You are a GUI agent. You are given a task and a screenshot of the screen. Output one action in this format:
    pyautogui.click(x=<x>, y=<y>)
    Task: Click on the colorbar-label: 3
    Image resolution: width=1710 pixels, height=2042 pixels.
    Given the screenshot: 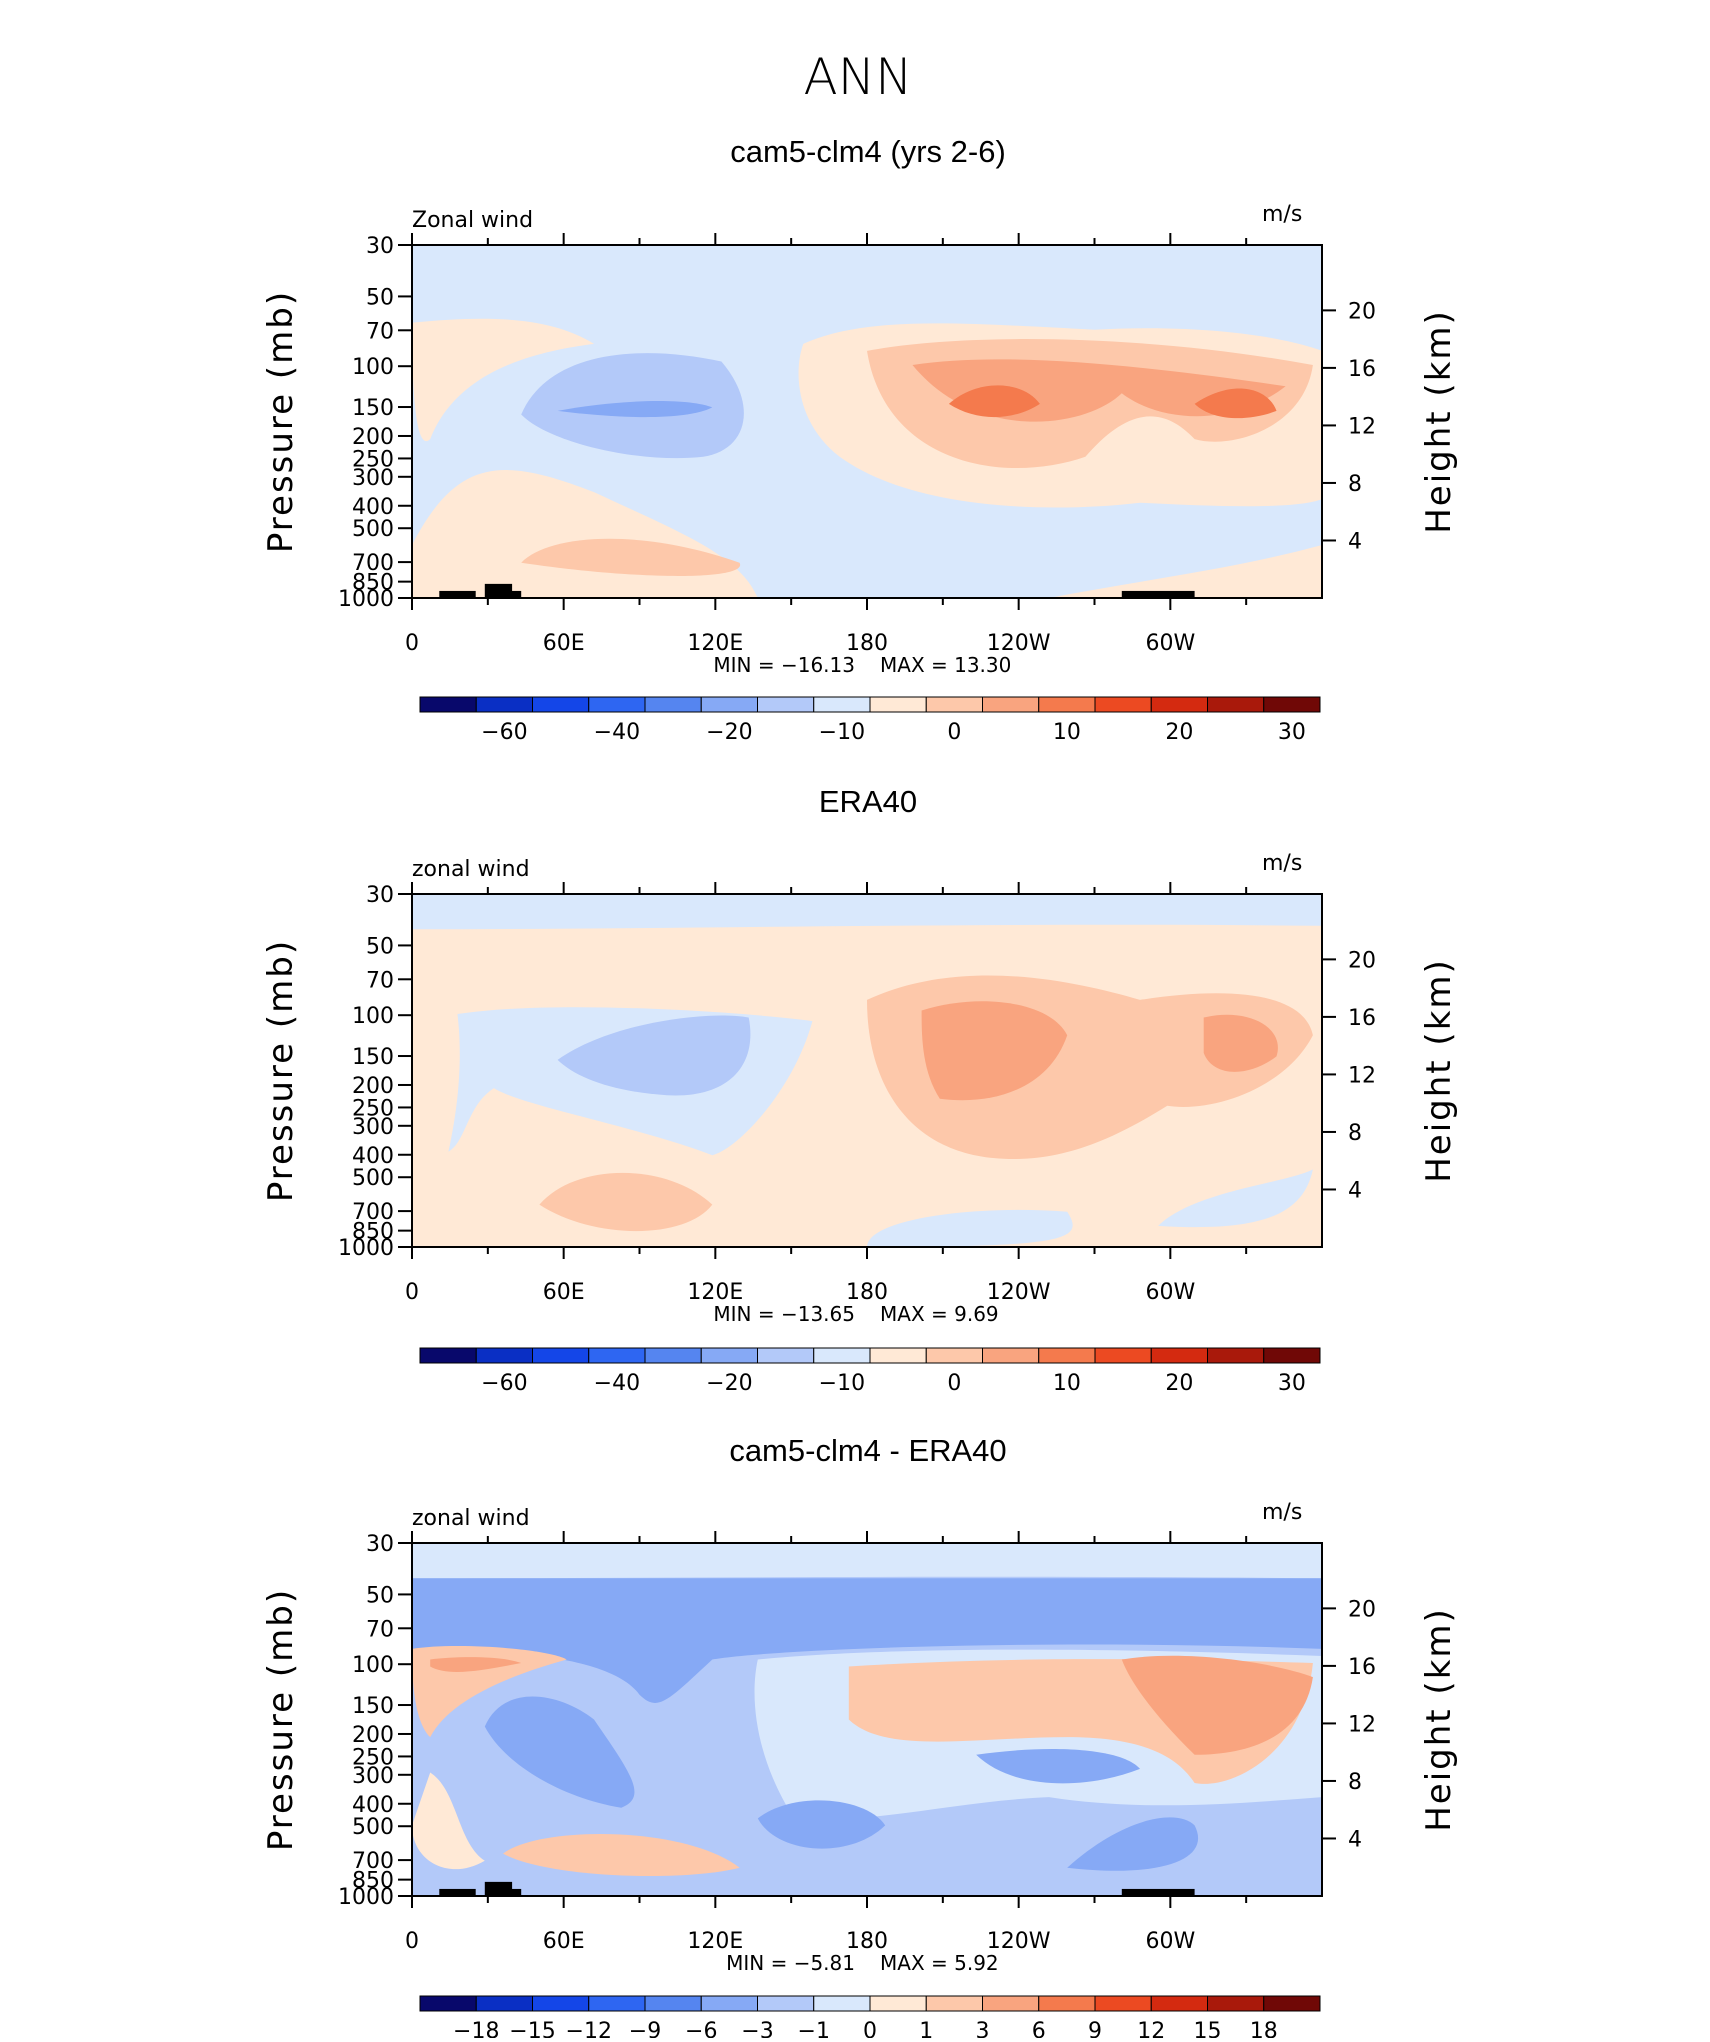 What is the action you would take?
    pyautogui.click(x=983, y=2028)
    